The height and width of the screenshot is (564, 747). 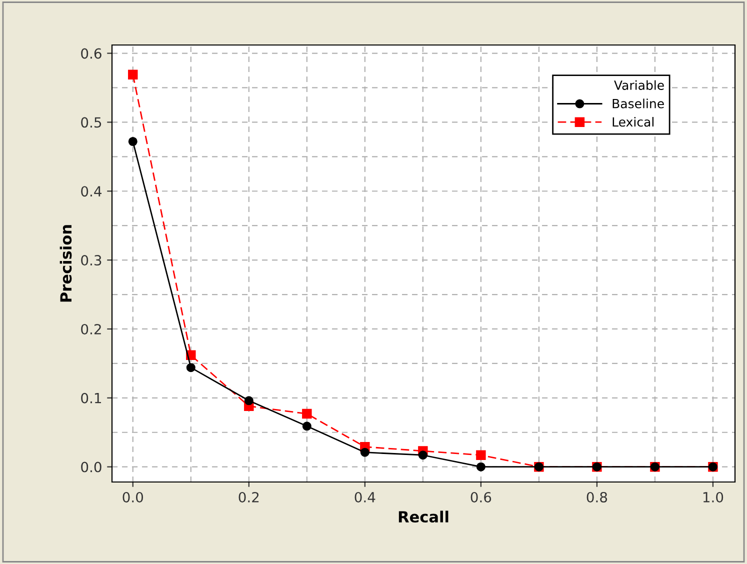 I want to click on legend-title: Variable, so click(x=639, y=85).